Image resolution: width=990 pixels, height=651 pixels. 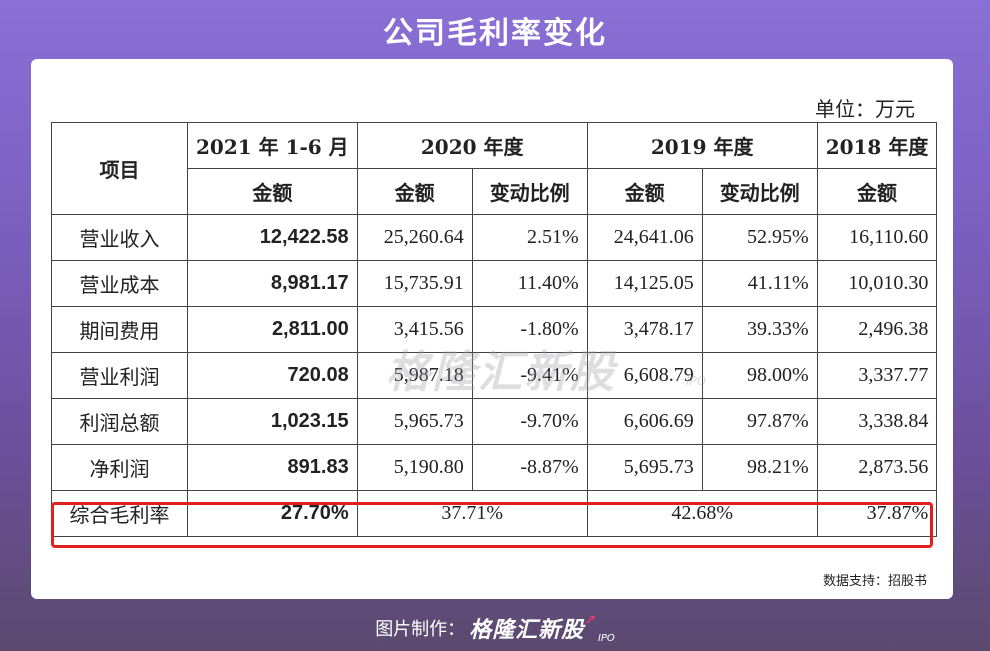 What do you see at coordinates (272, 329) in the screenshot?
I see `cell-2021-amount: 2,811.00` at bounding box center [272, 329].